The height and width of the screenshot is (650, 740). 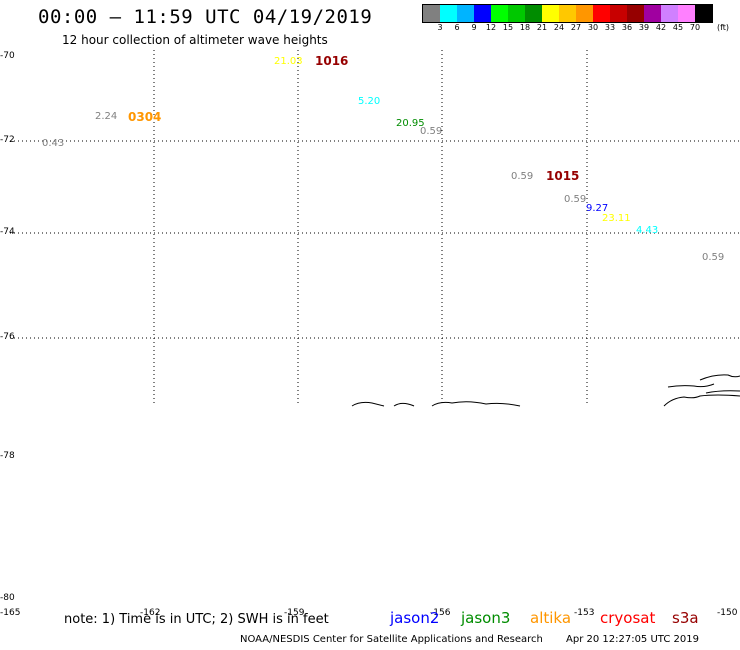 What do you see at coordinates (7, 598) in the screenshot?
I see `lat-label: -80` at bounding box center [7, 598].